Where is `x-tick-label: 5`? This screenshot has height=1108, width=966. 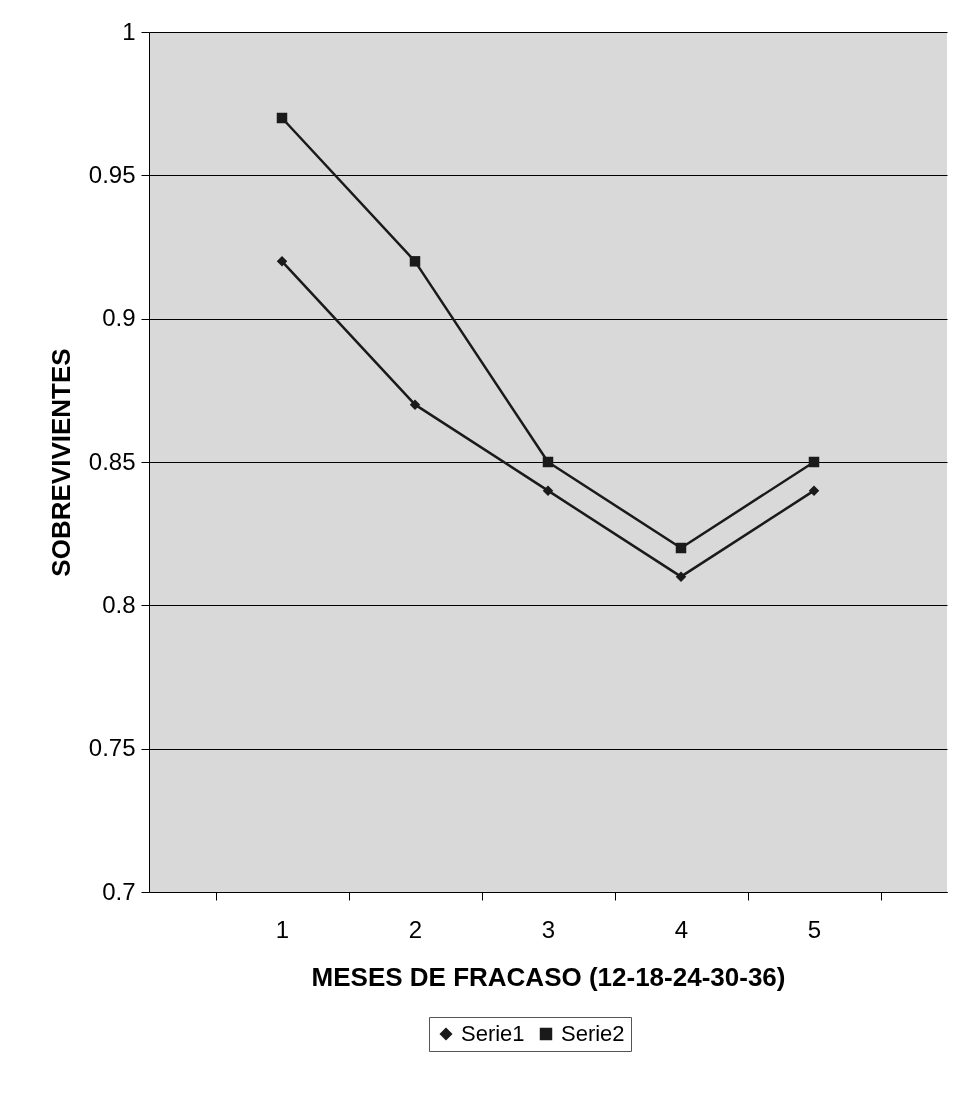 x-tick-label: 5 is located at coordinates (814, 929).